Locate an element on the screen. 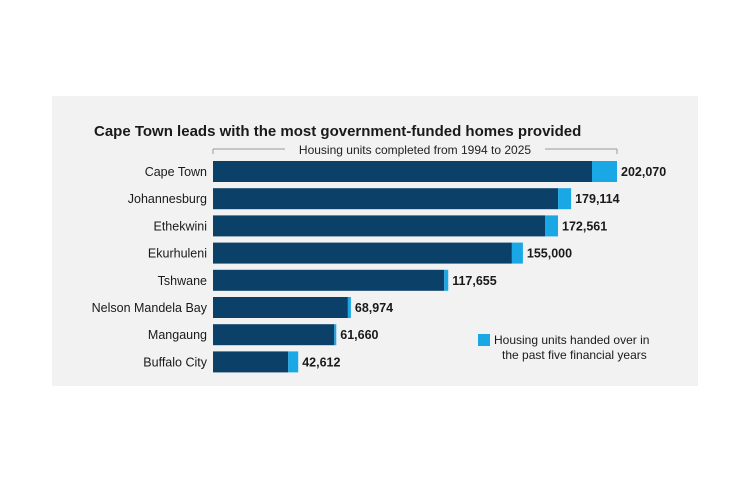 This screenshot has width=750, height=500. bar-base-ekurhuleni is located at coordinates (362, 253).